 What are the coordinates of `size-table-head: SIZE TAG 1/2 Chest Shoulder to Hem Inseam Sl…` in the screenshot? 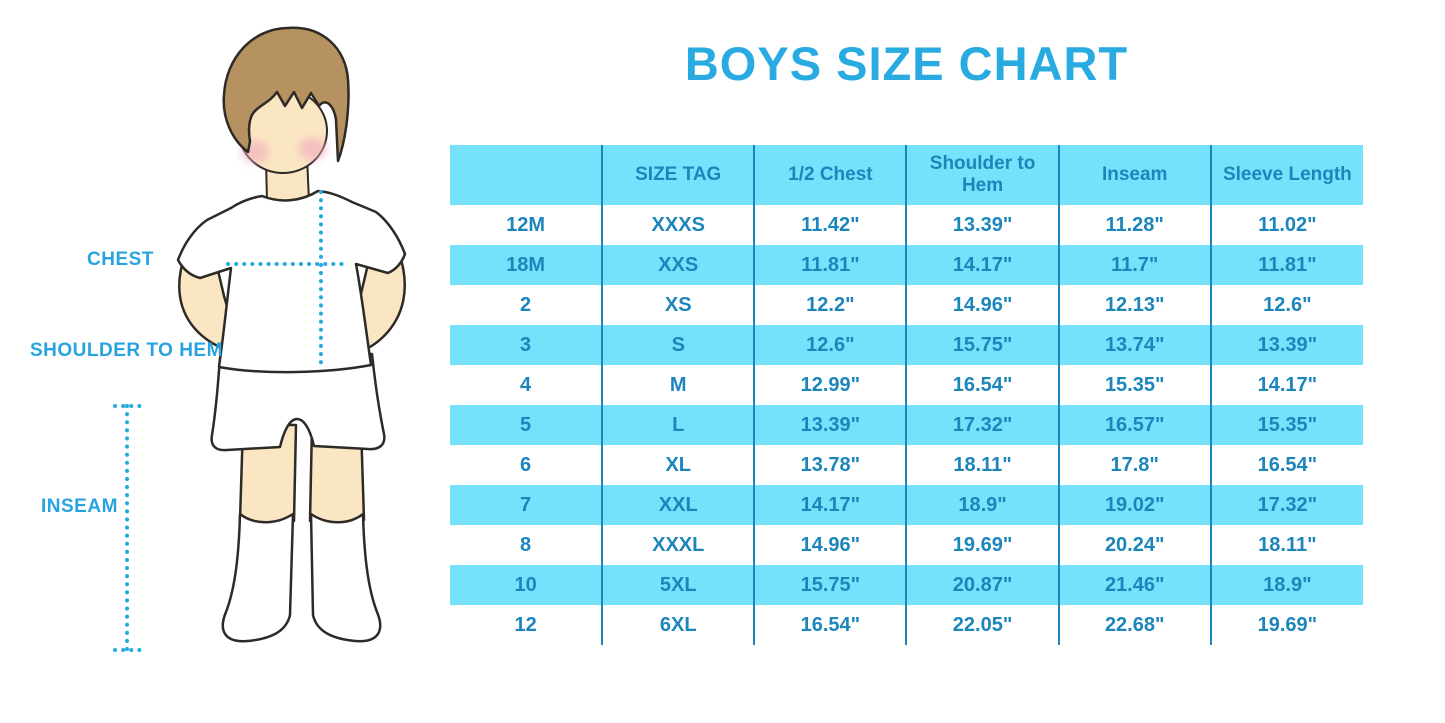 It's located at (906, 175).